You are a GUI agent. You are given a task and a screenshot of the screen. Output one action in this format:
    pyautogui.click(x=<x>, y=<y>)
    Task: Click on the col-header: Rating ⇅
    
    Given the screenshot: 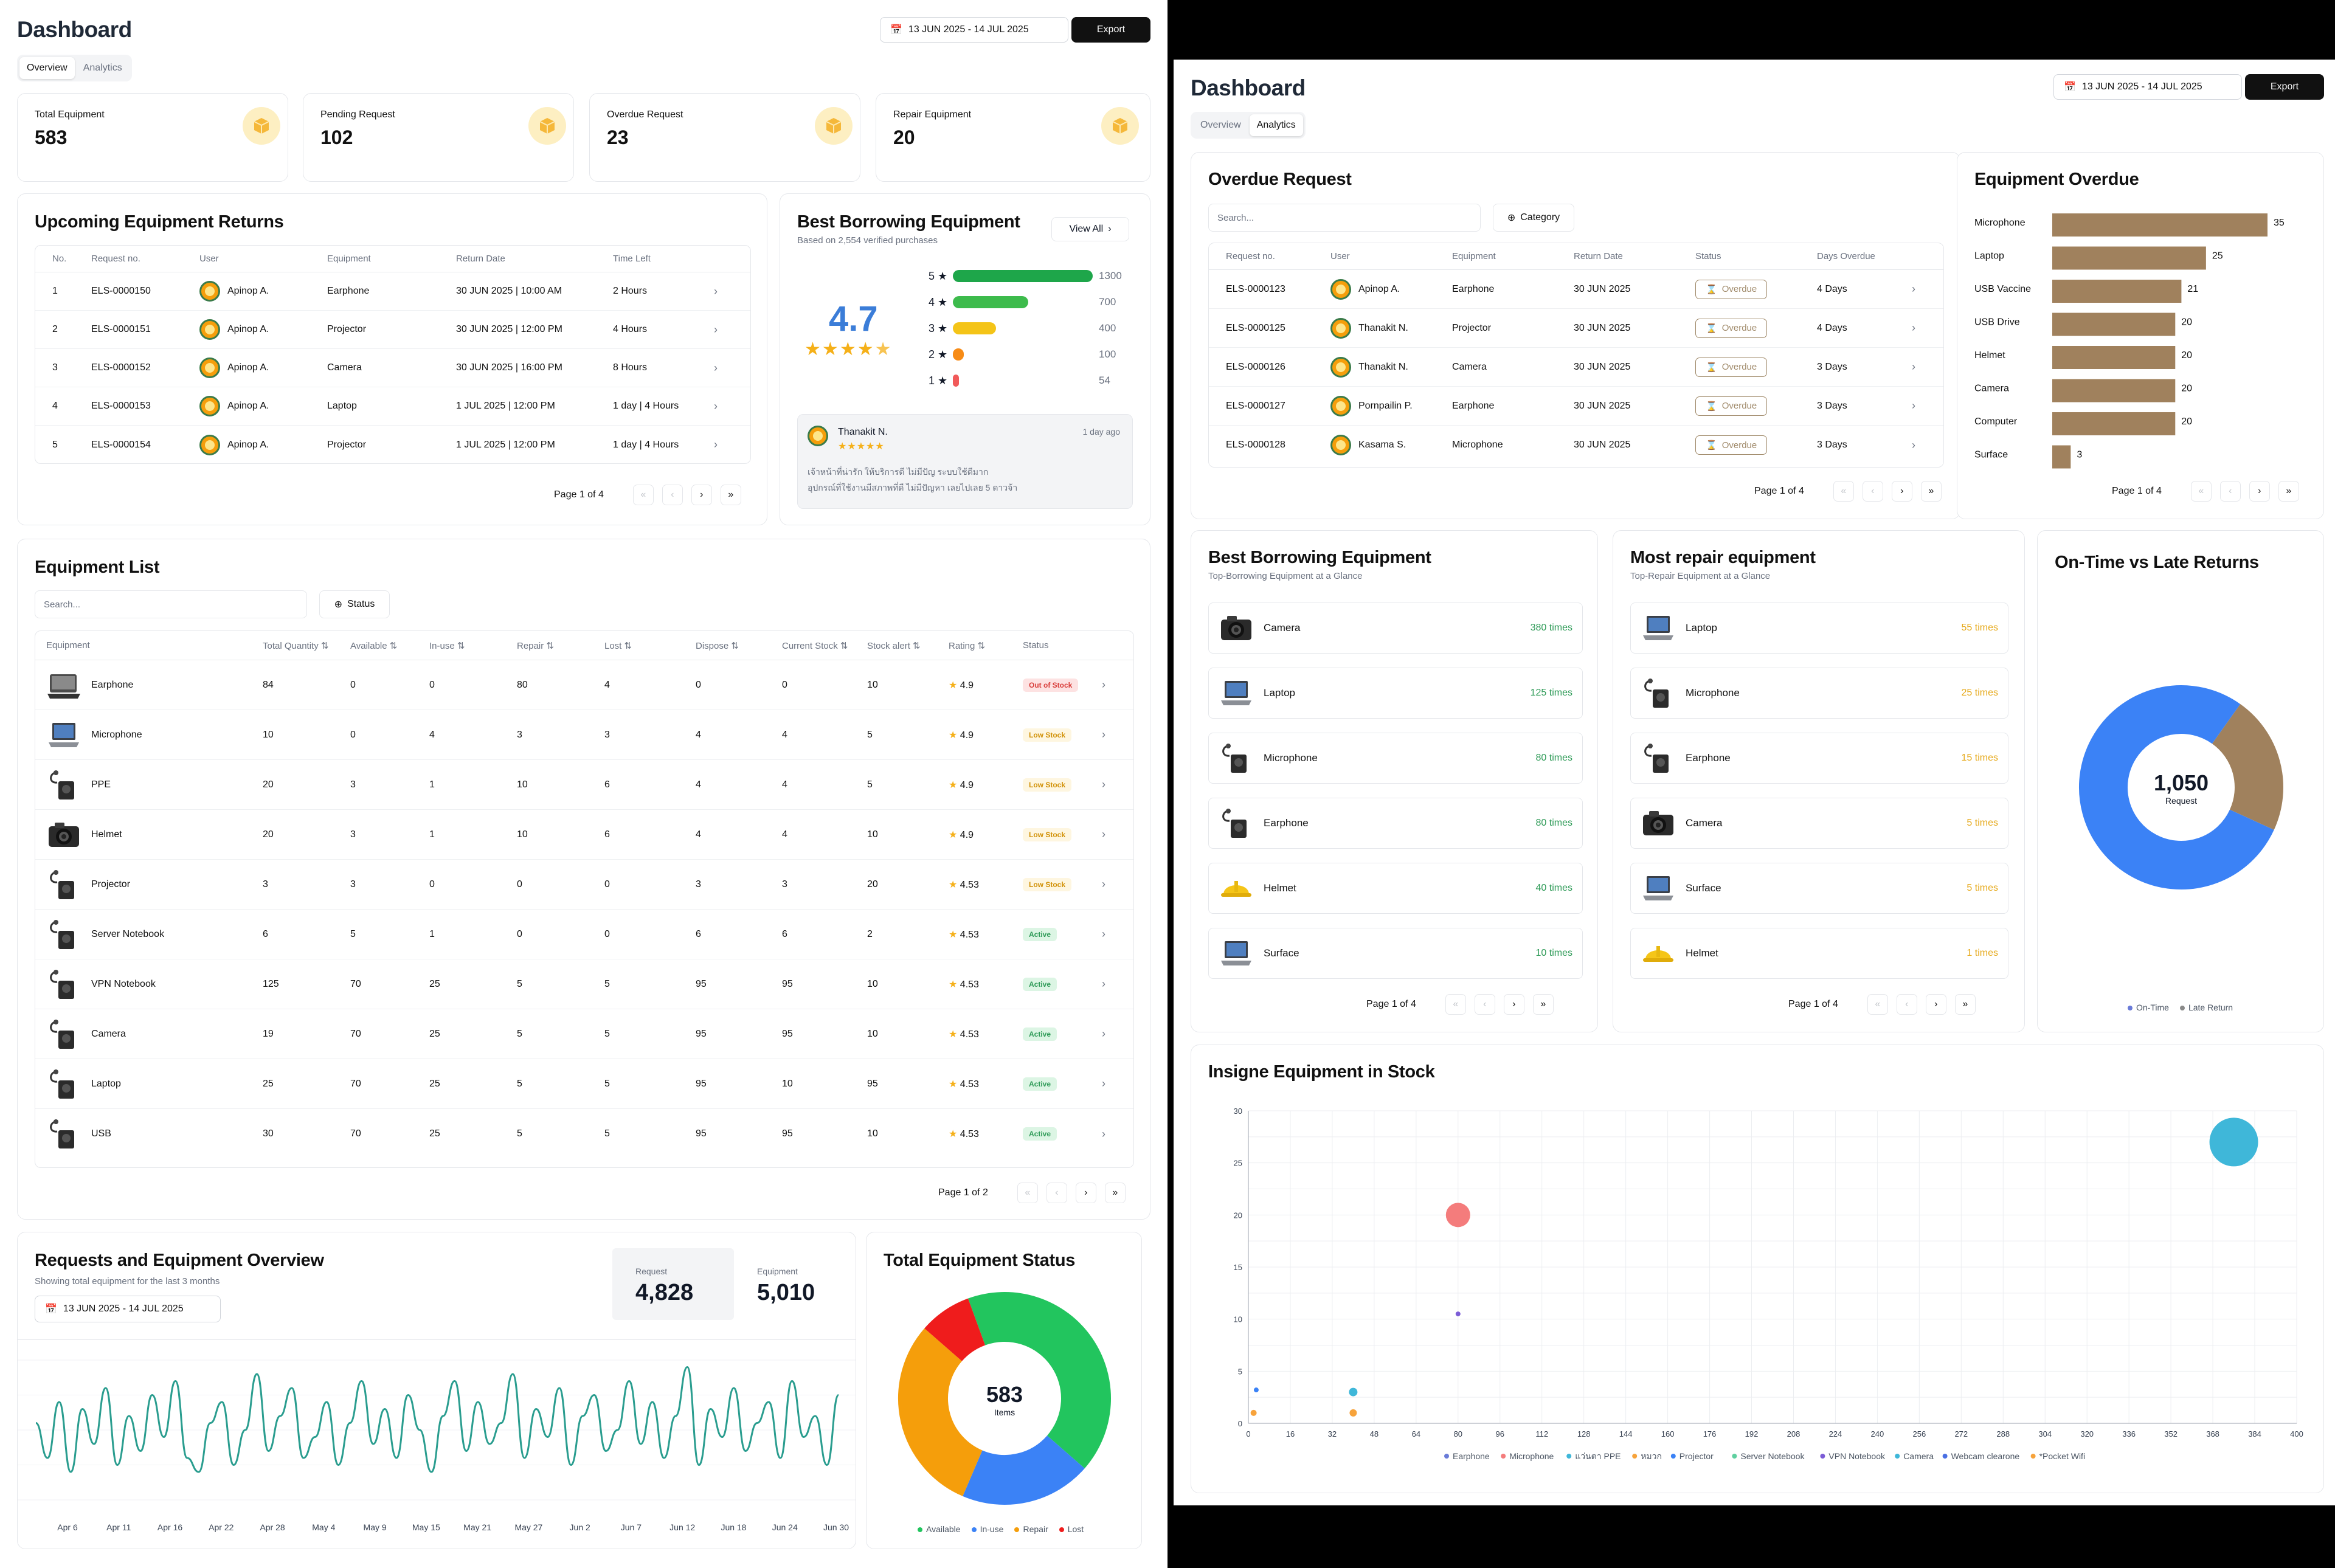 What is the action you would take?
    pyautogui.click(x=967, y=645)
    